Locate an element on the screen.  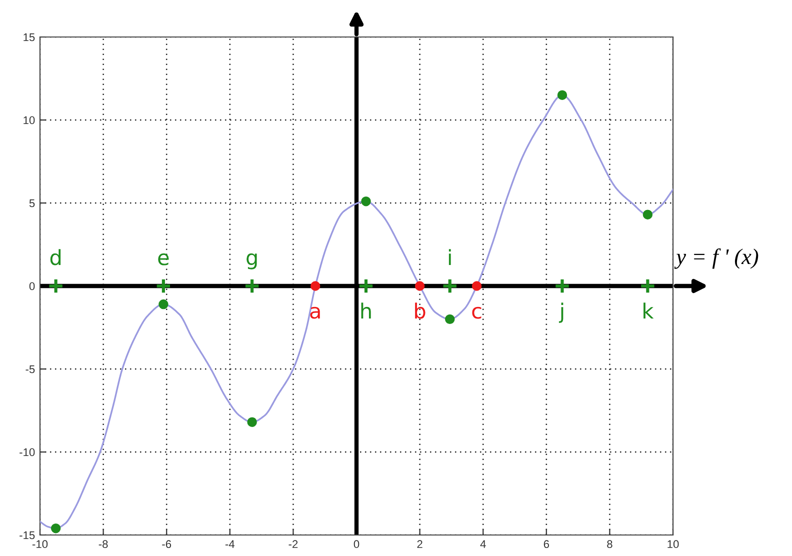
data-label: a is located at coordinates (315, 312).